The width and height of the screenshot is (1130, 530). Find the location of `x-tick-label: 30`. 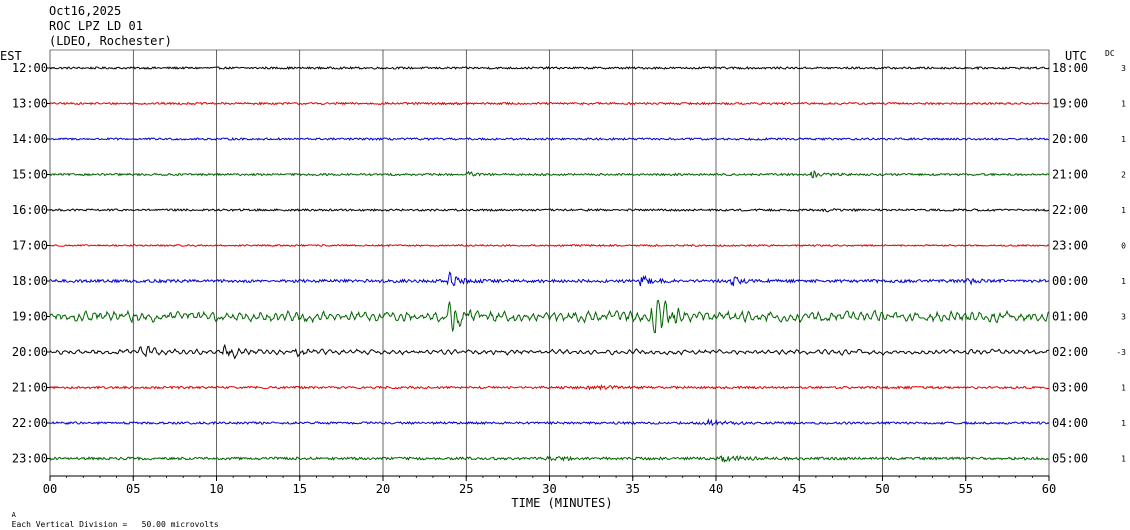

x-tick-label: 30 is located at coordinates (549, 489).